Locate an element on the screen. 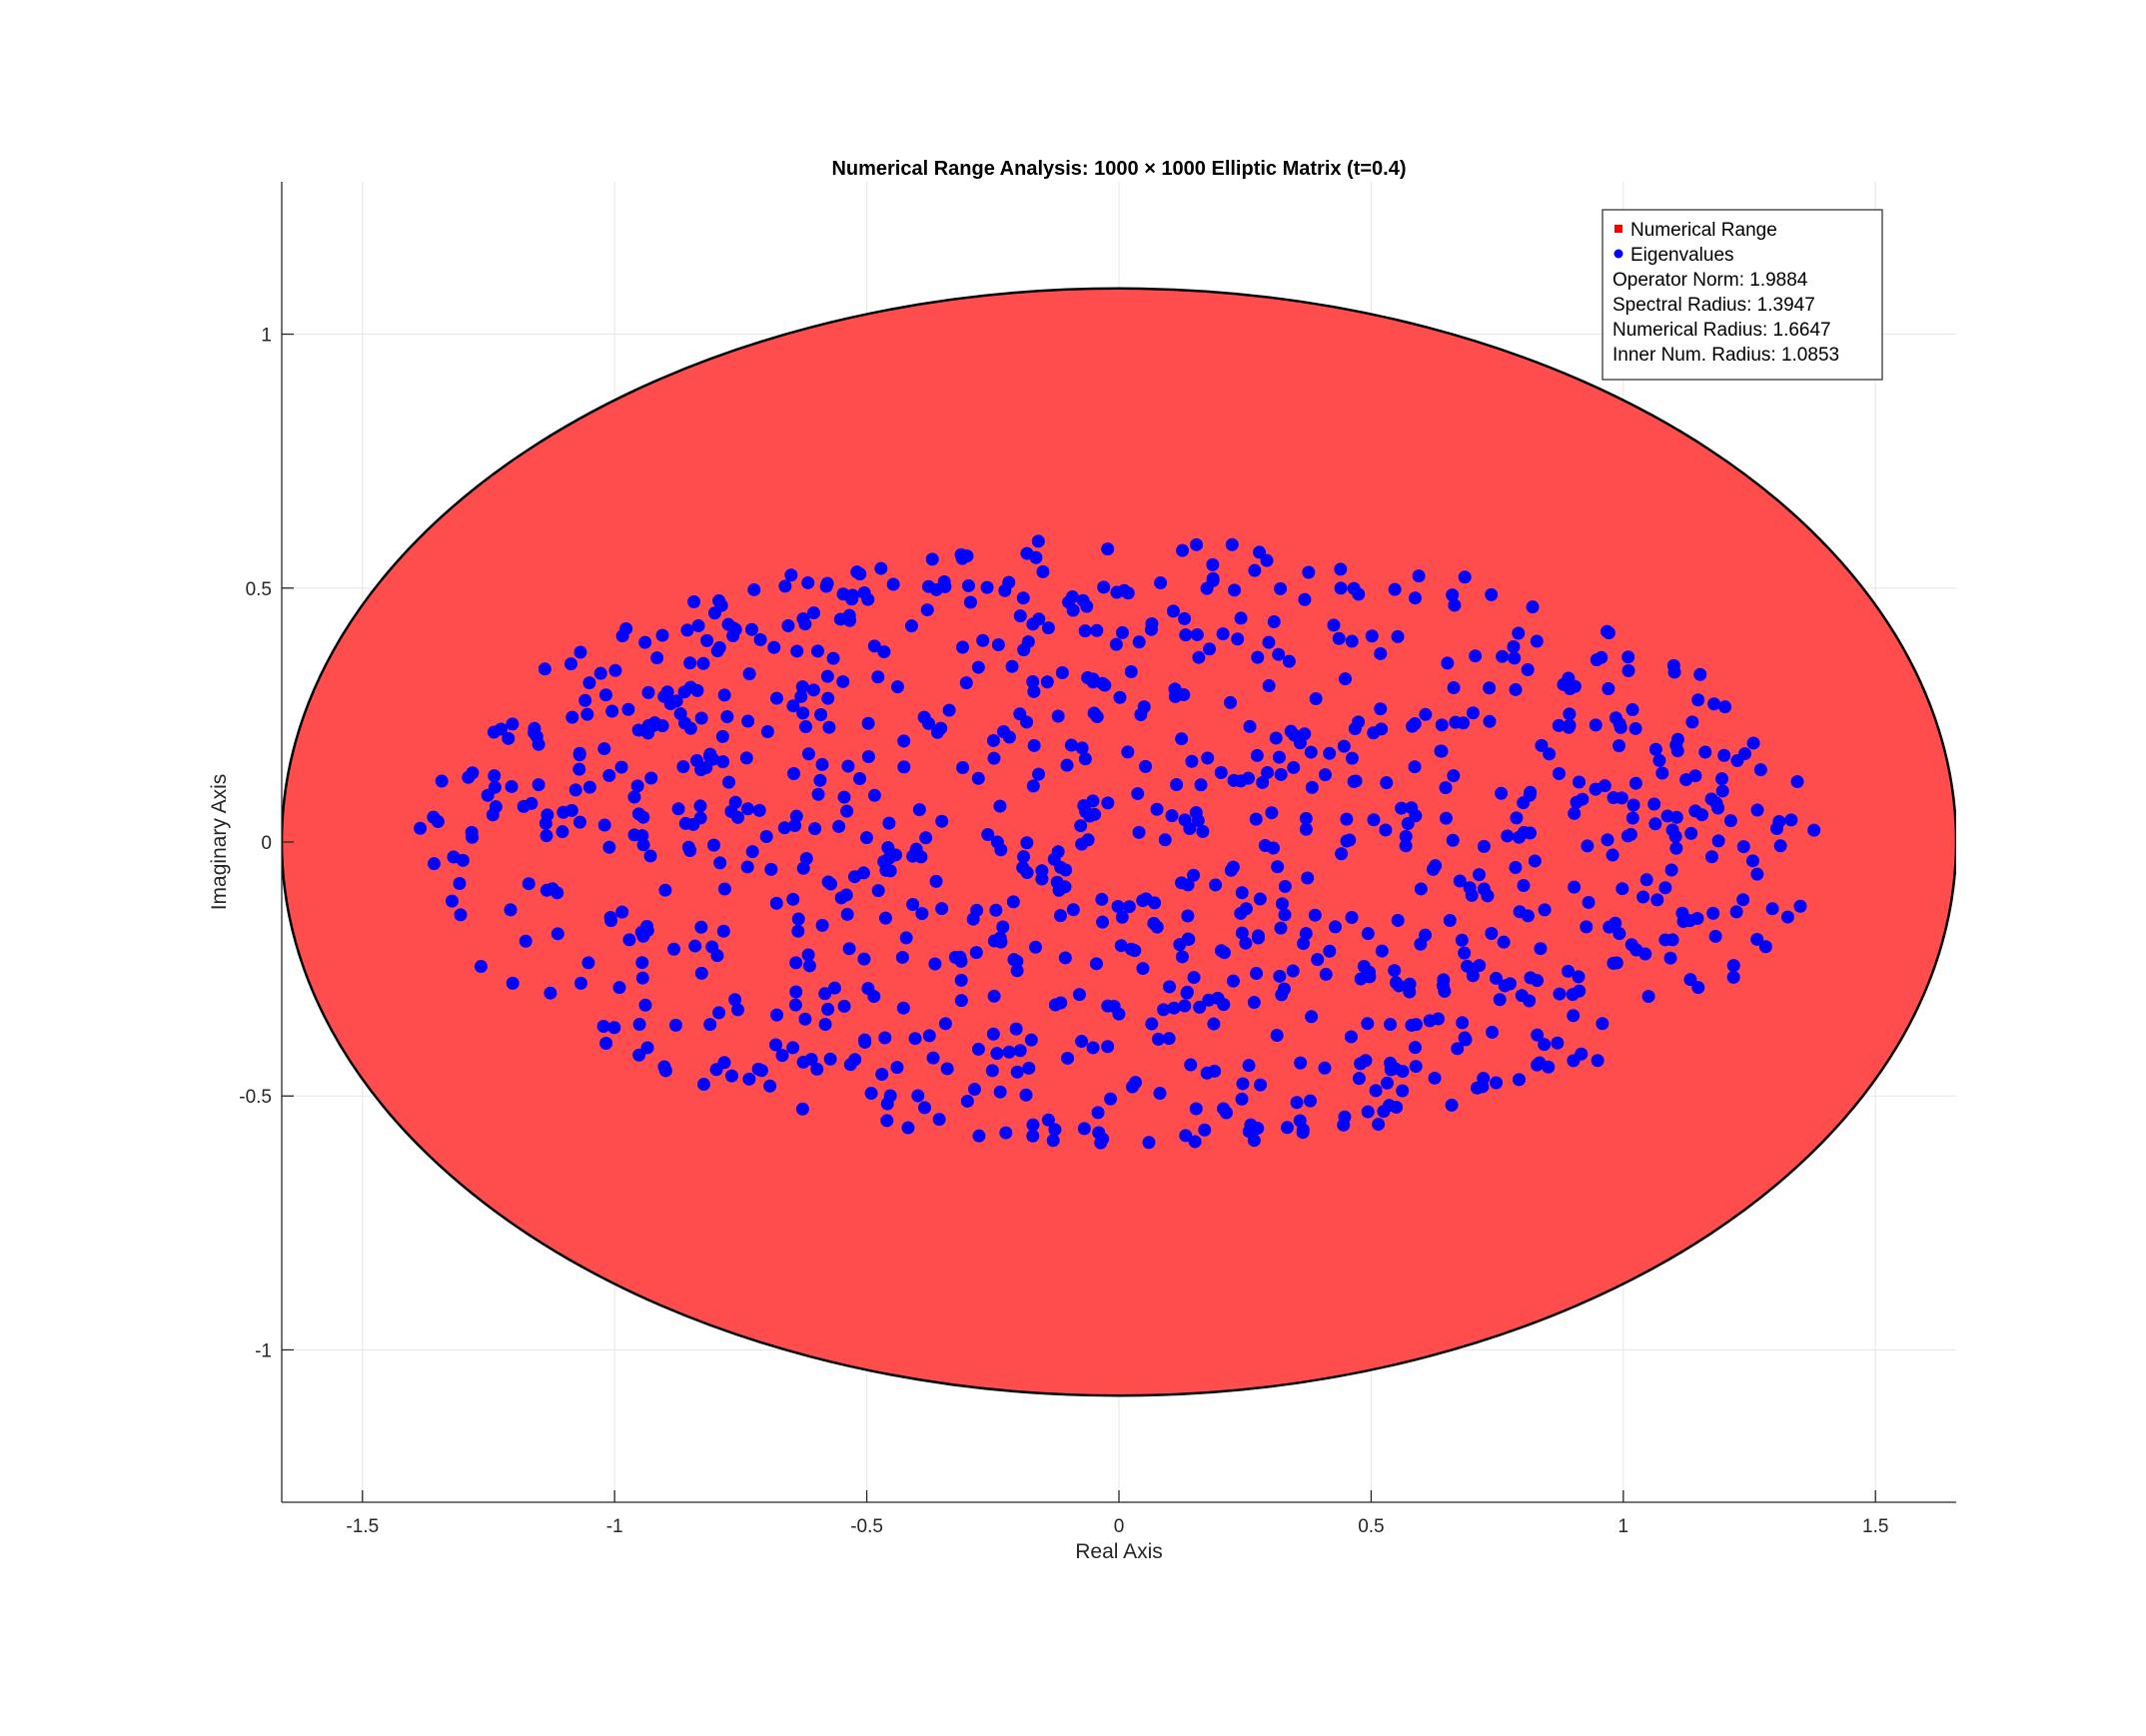 The width and height of the screenshot is (2146, 1736). y-tick-label: 1 is located at coordinates (266, 336).